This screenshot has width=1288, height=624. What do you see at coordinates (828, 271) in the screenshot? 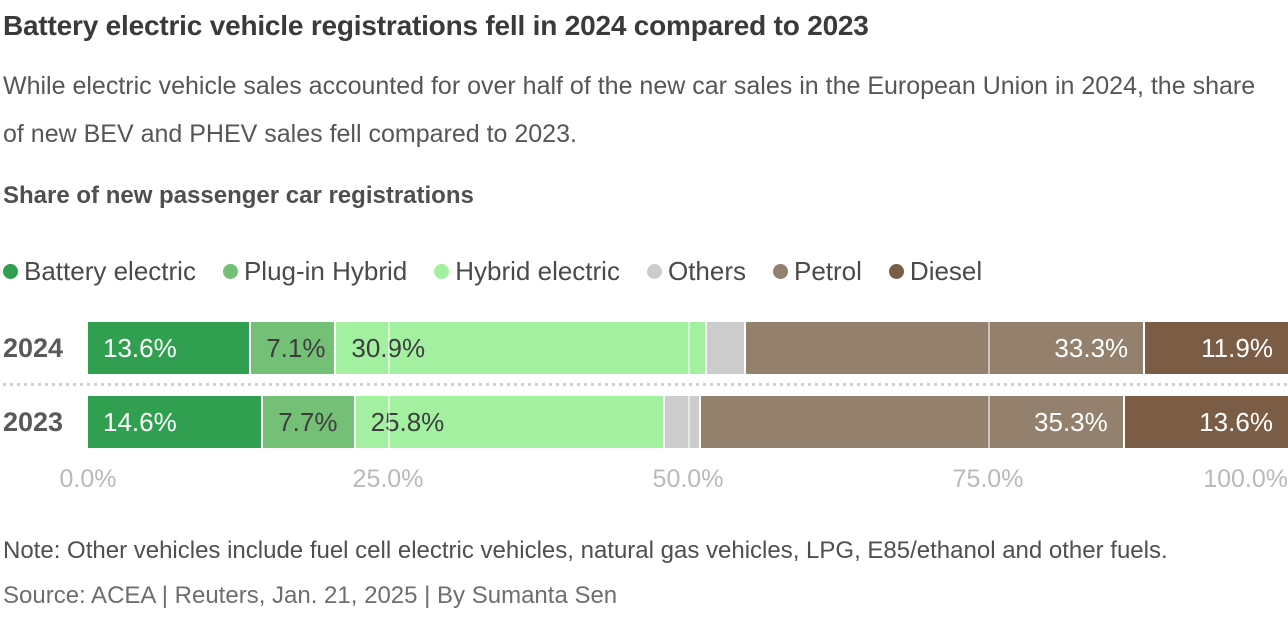
I see `legend-label: Petrol` at bounding box center [828, 271].